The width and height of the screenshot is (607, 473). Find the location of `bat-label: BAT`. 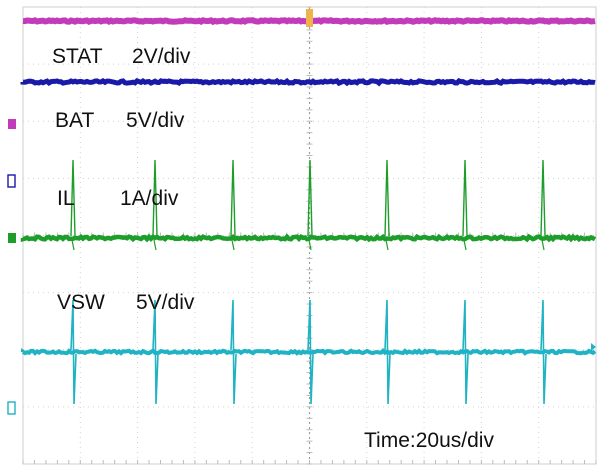

bat-label: BAT is located at coordinates (74, 120).